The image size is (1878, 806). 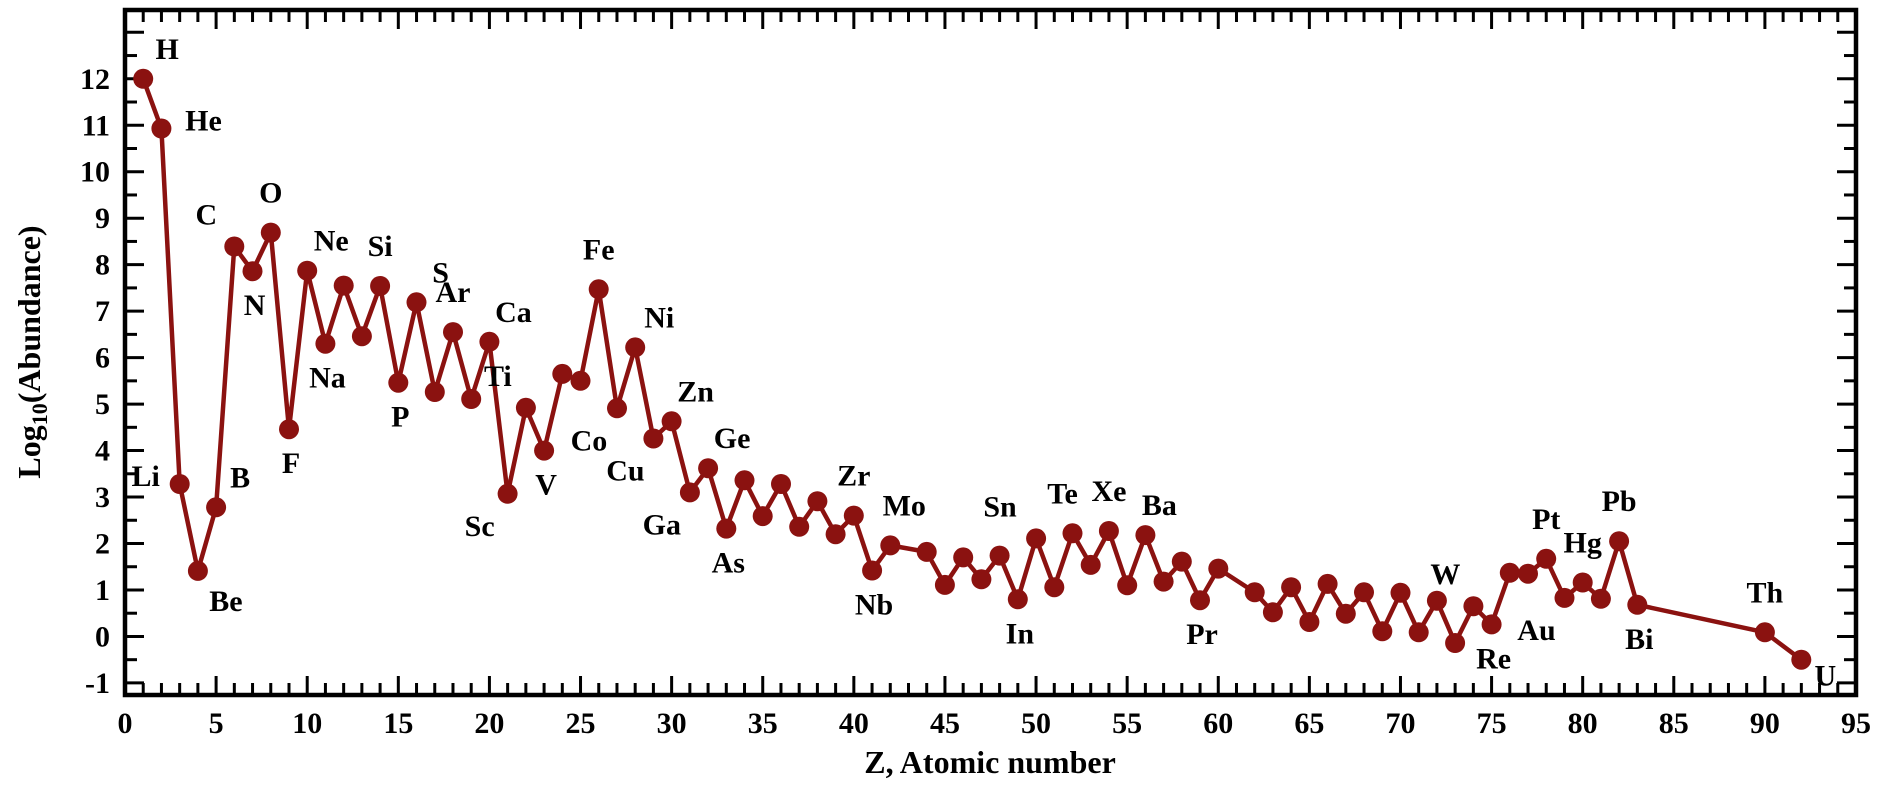 I want to click on y-tick-label-9: 9, so click(x=102, y=218).